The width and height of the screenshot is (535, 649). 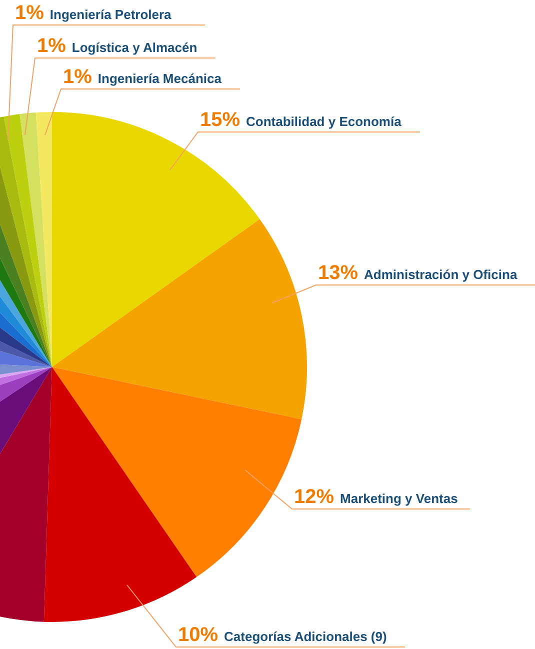 What do you see at coordinates (160, 78) in the screenshot?
I see `slice-label: Ingeniería Mecánica` at bounding box center [160, 78].